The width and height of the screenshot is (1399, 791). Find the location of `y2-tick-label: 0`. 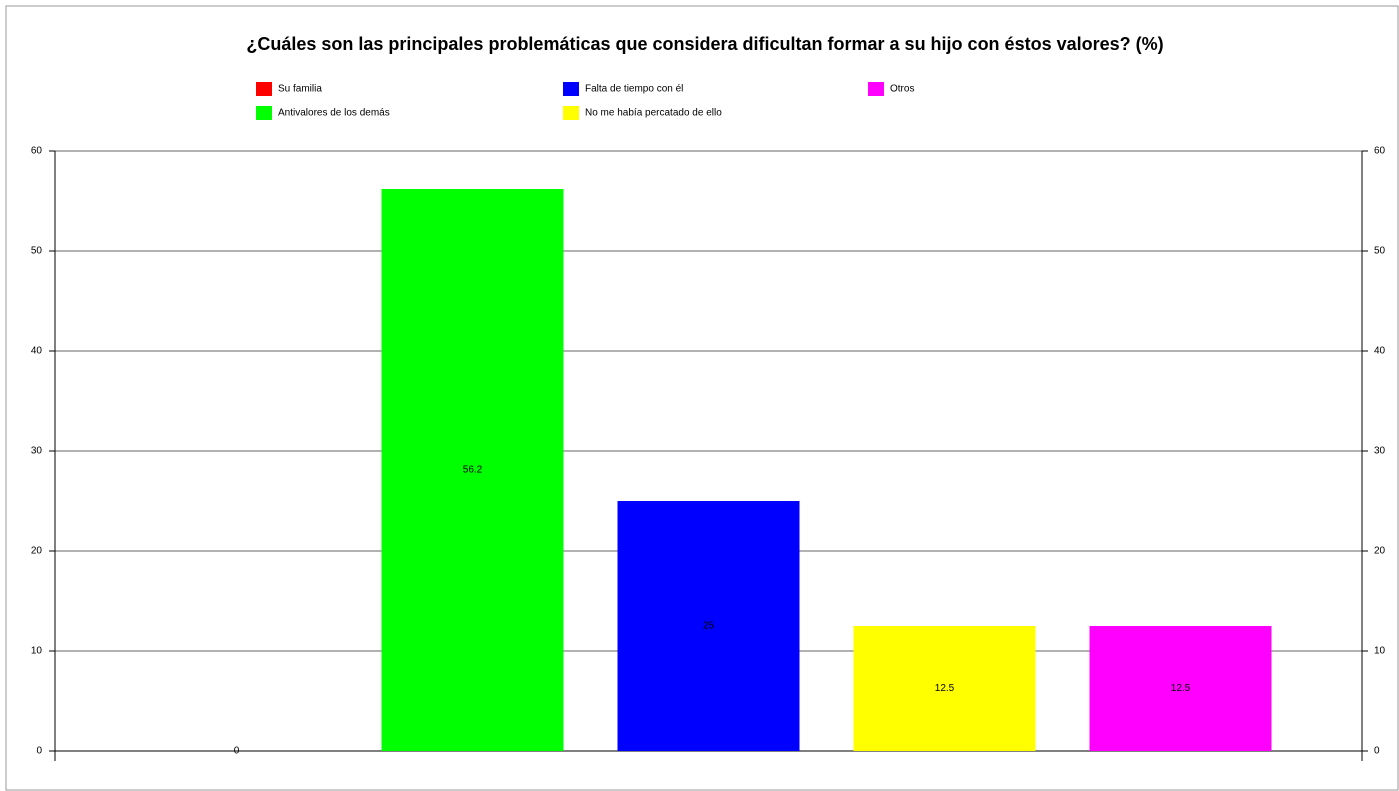

y2-tick-label: 0 is located at coordinates (1377, 751).